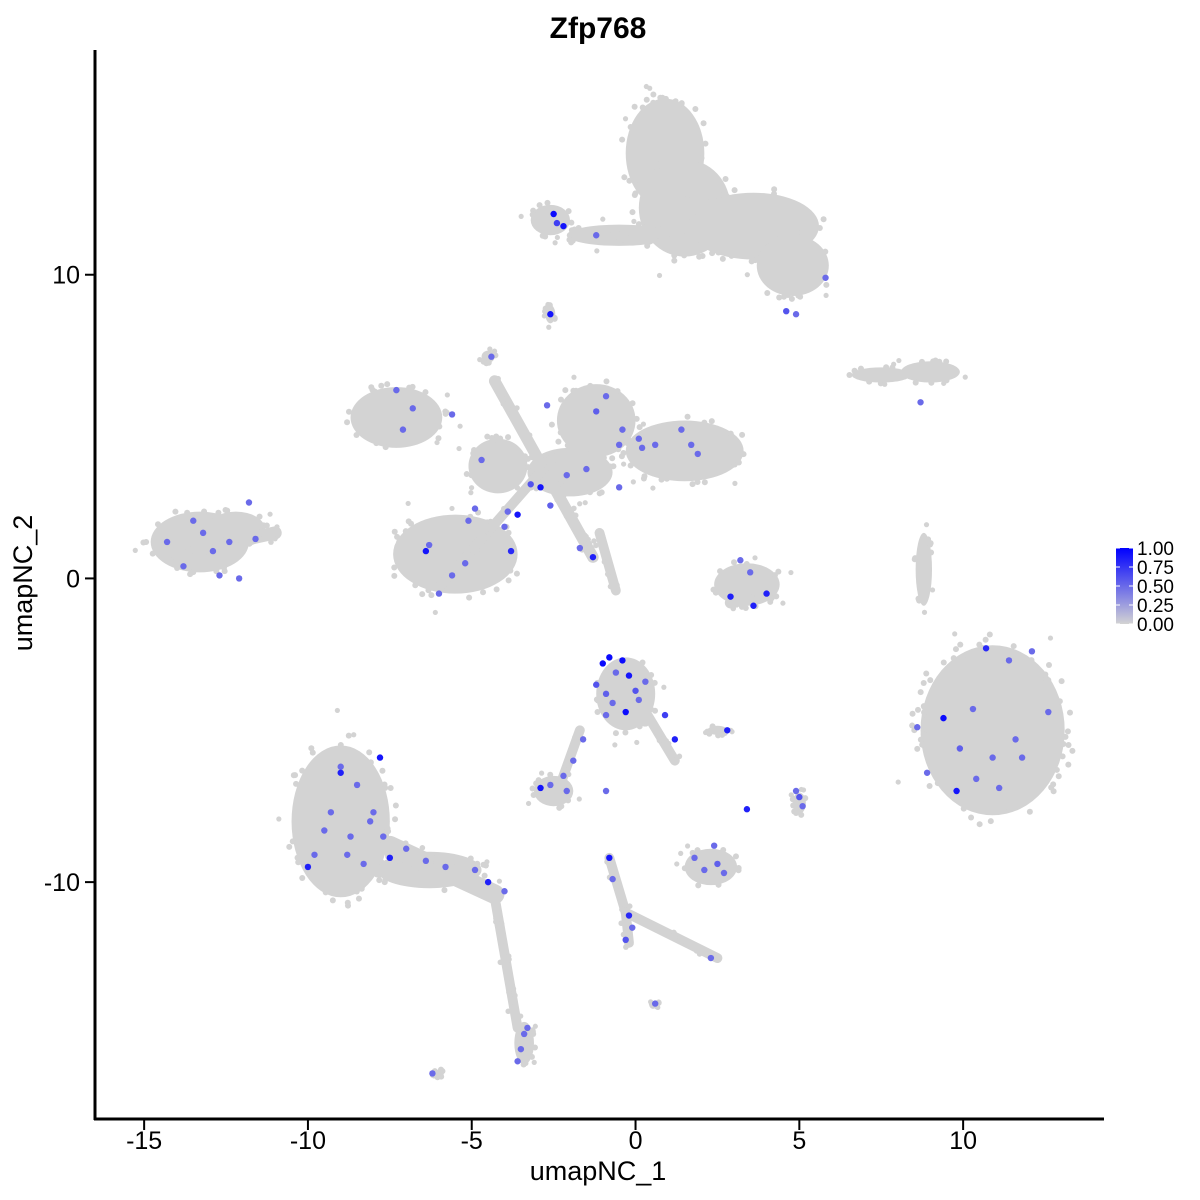 The width and height of the screenshot is (1200, 1200). What do you see at coordinates (881, 375) in the screenshot?
I see `cluster-body` at bounding box center [881, 375].